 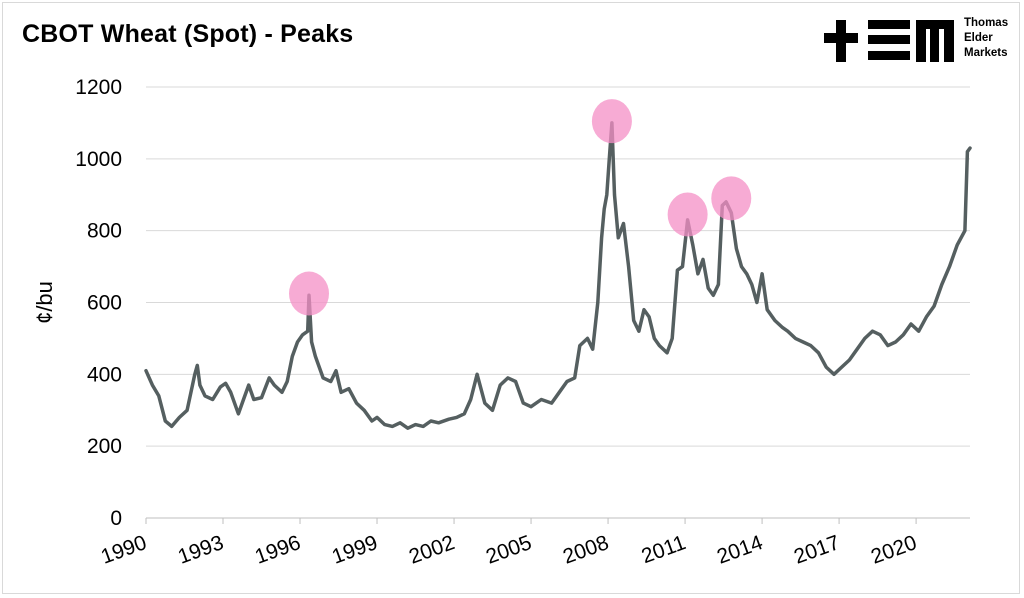 What do you see at coordinates (98, 159) in the screenshot?
I see `y-tick-1000: 1000` at bounding box center [98, 159].